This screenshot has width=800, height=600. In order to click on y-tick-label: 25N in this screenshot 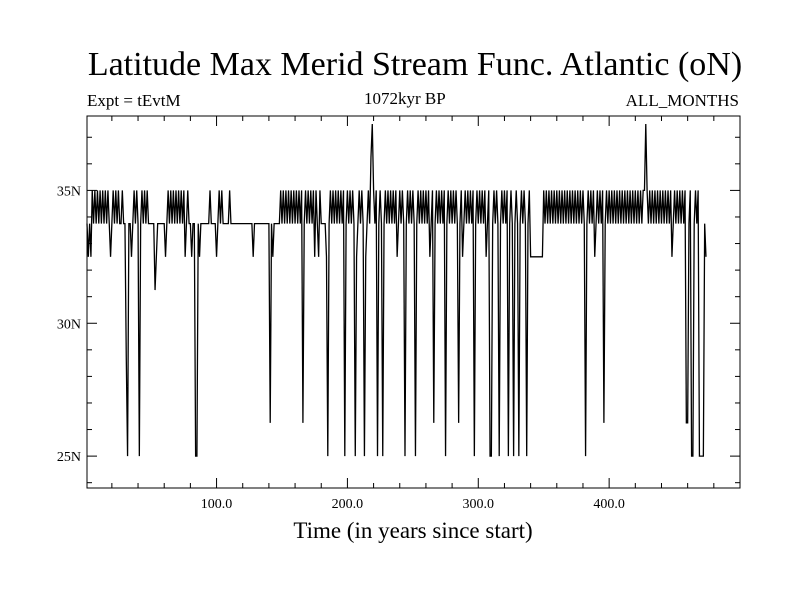, I will do `click(69, 457)`.